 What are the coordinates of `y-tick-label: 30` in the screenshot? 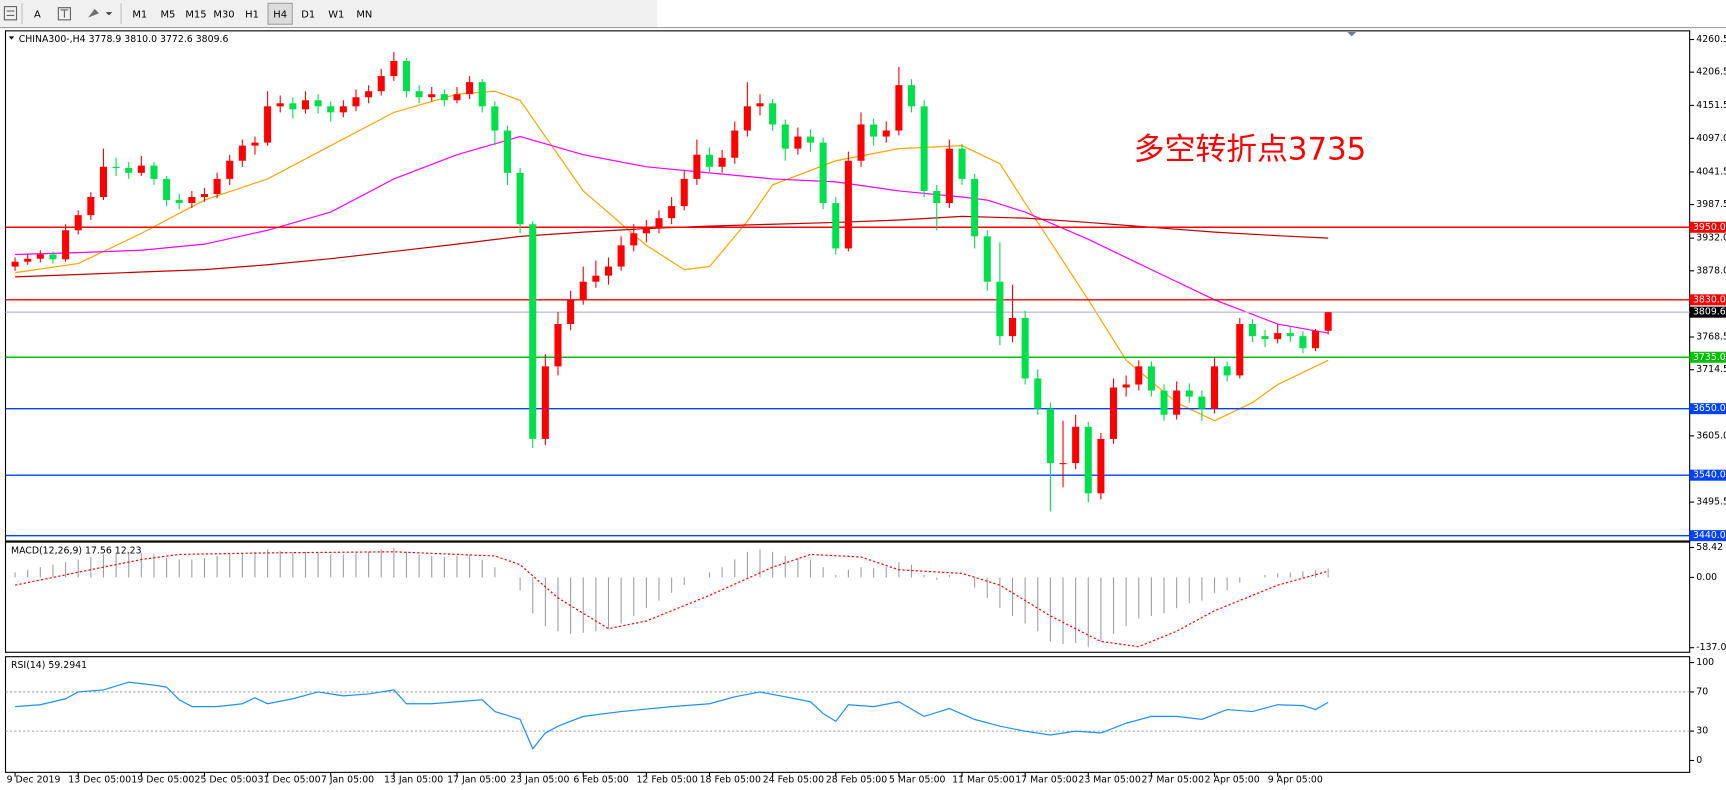 It's located at (1702, 731).